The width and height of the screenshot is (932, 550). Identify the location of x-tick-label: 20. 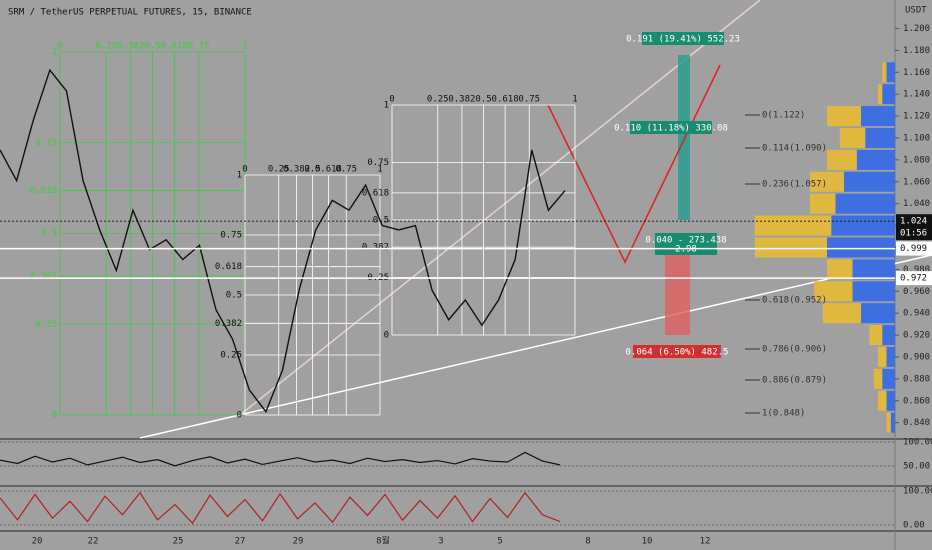
(37, 542).